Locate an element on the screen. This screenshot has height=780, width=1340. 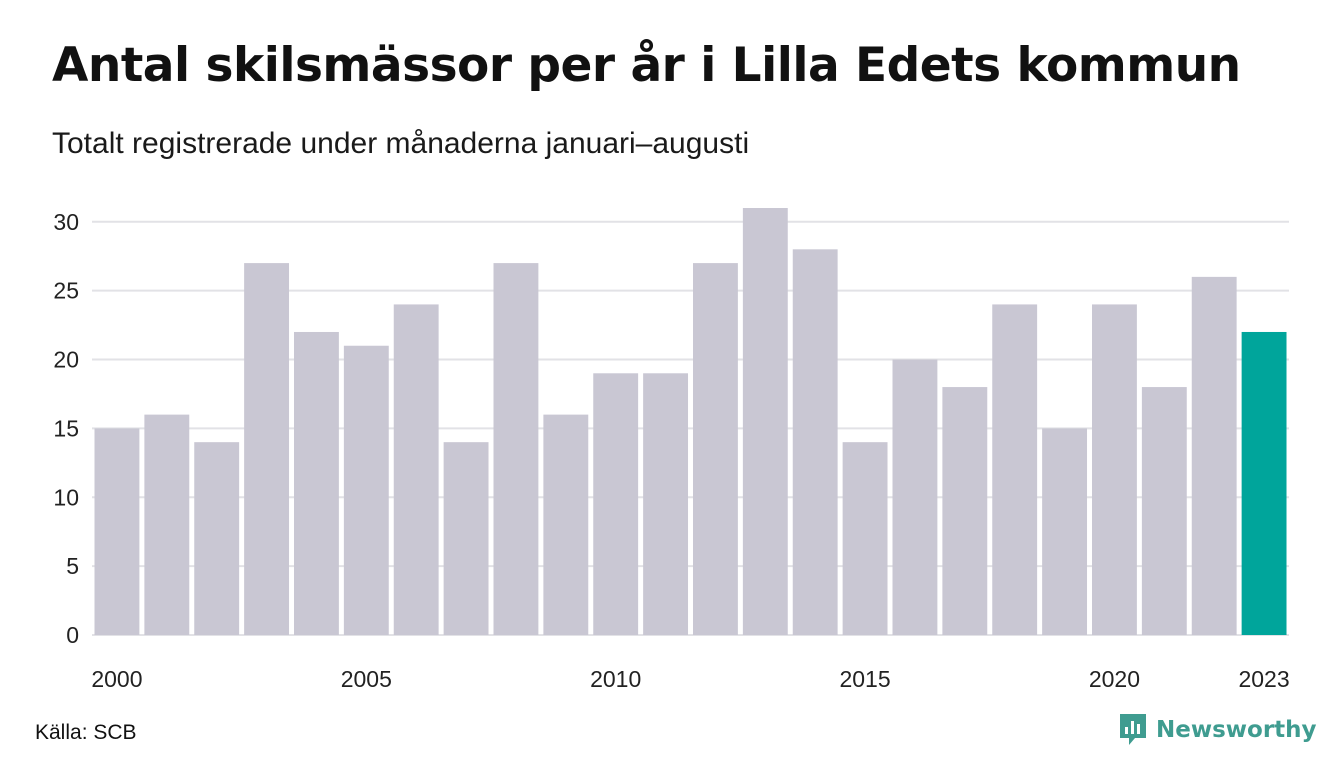
bar-2012 is located at coordinates (715, 449).